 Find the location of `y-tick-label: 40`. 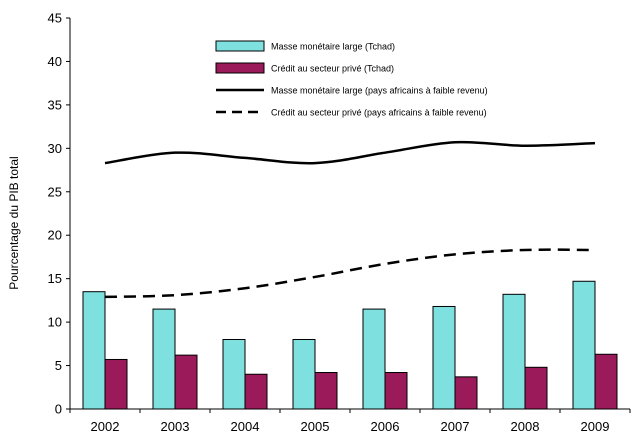

y-tick-label: 40 is located at coordinates (55, 61).